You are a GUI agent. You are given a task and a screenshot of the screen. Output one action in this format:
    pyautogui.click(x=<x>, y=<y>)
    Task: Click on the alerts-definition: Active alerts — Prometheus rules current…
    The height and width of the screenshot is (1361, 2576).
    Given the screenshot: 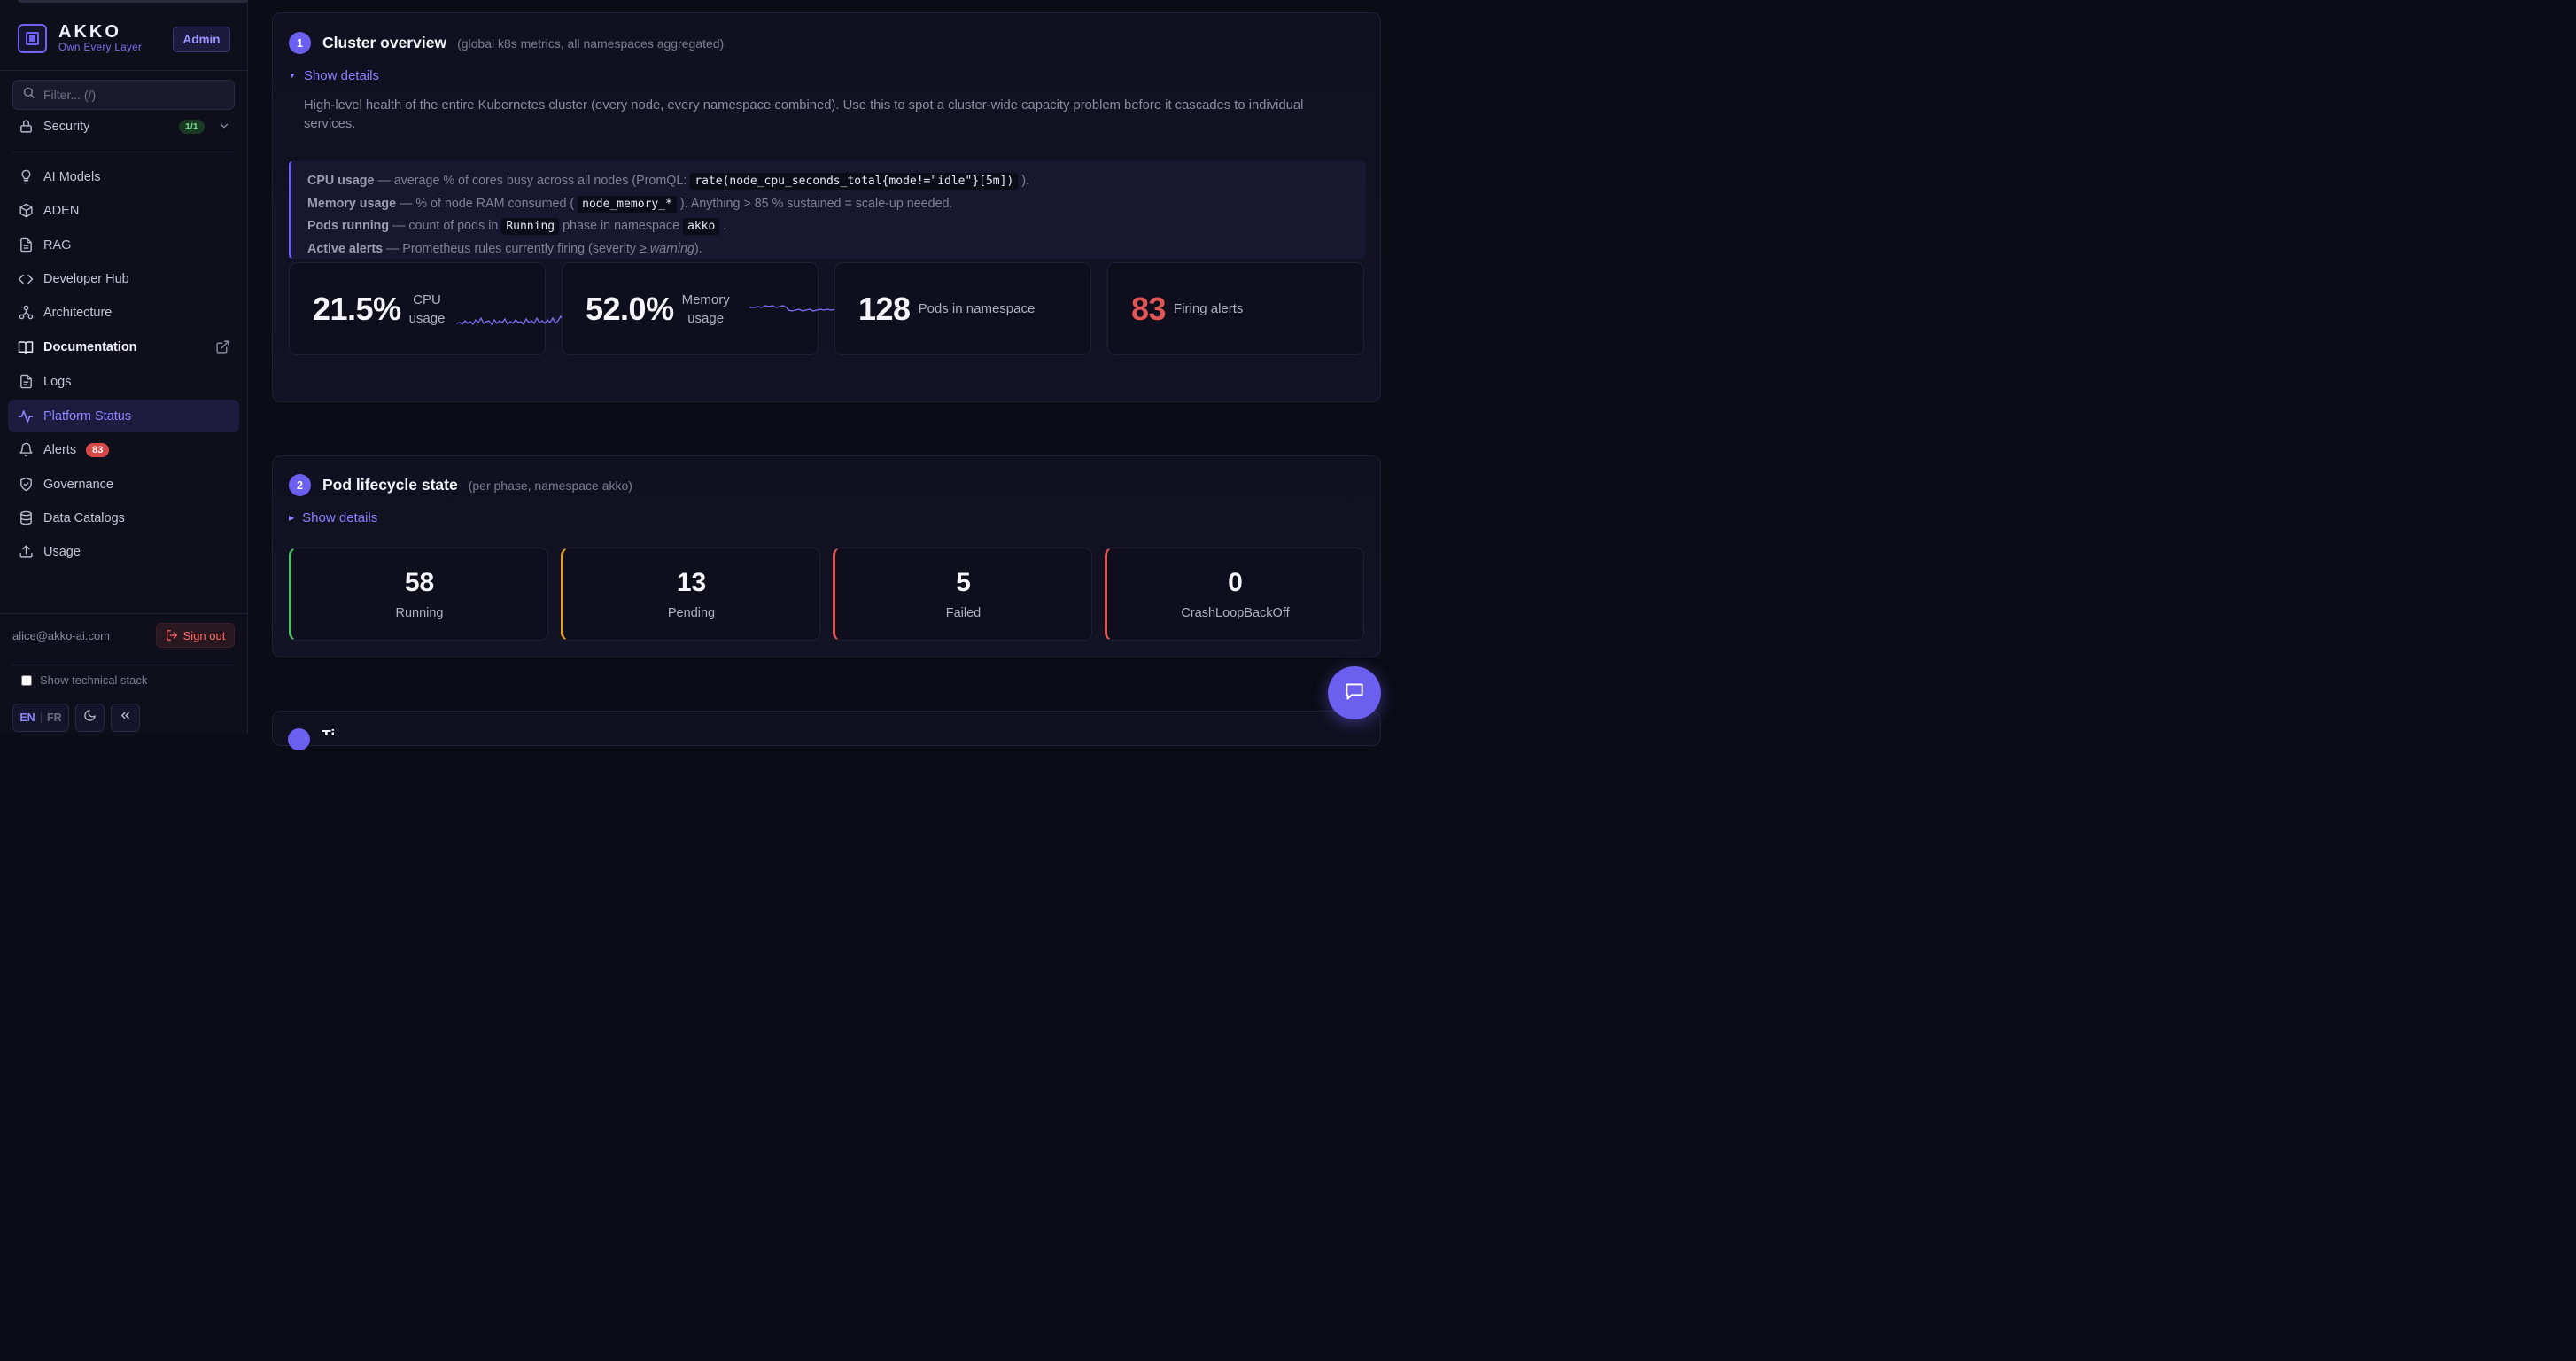 What is the action you would take?
    pyautogui.click(x=504, y=249)
    